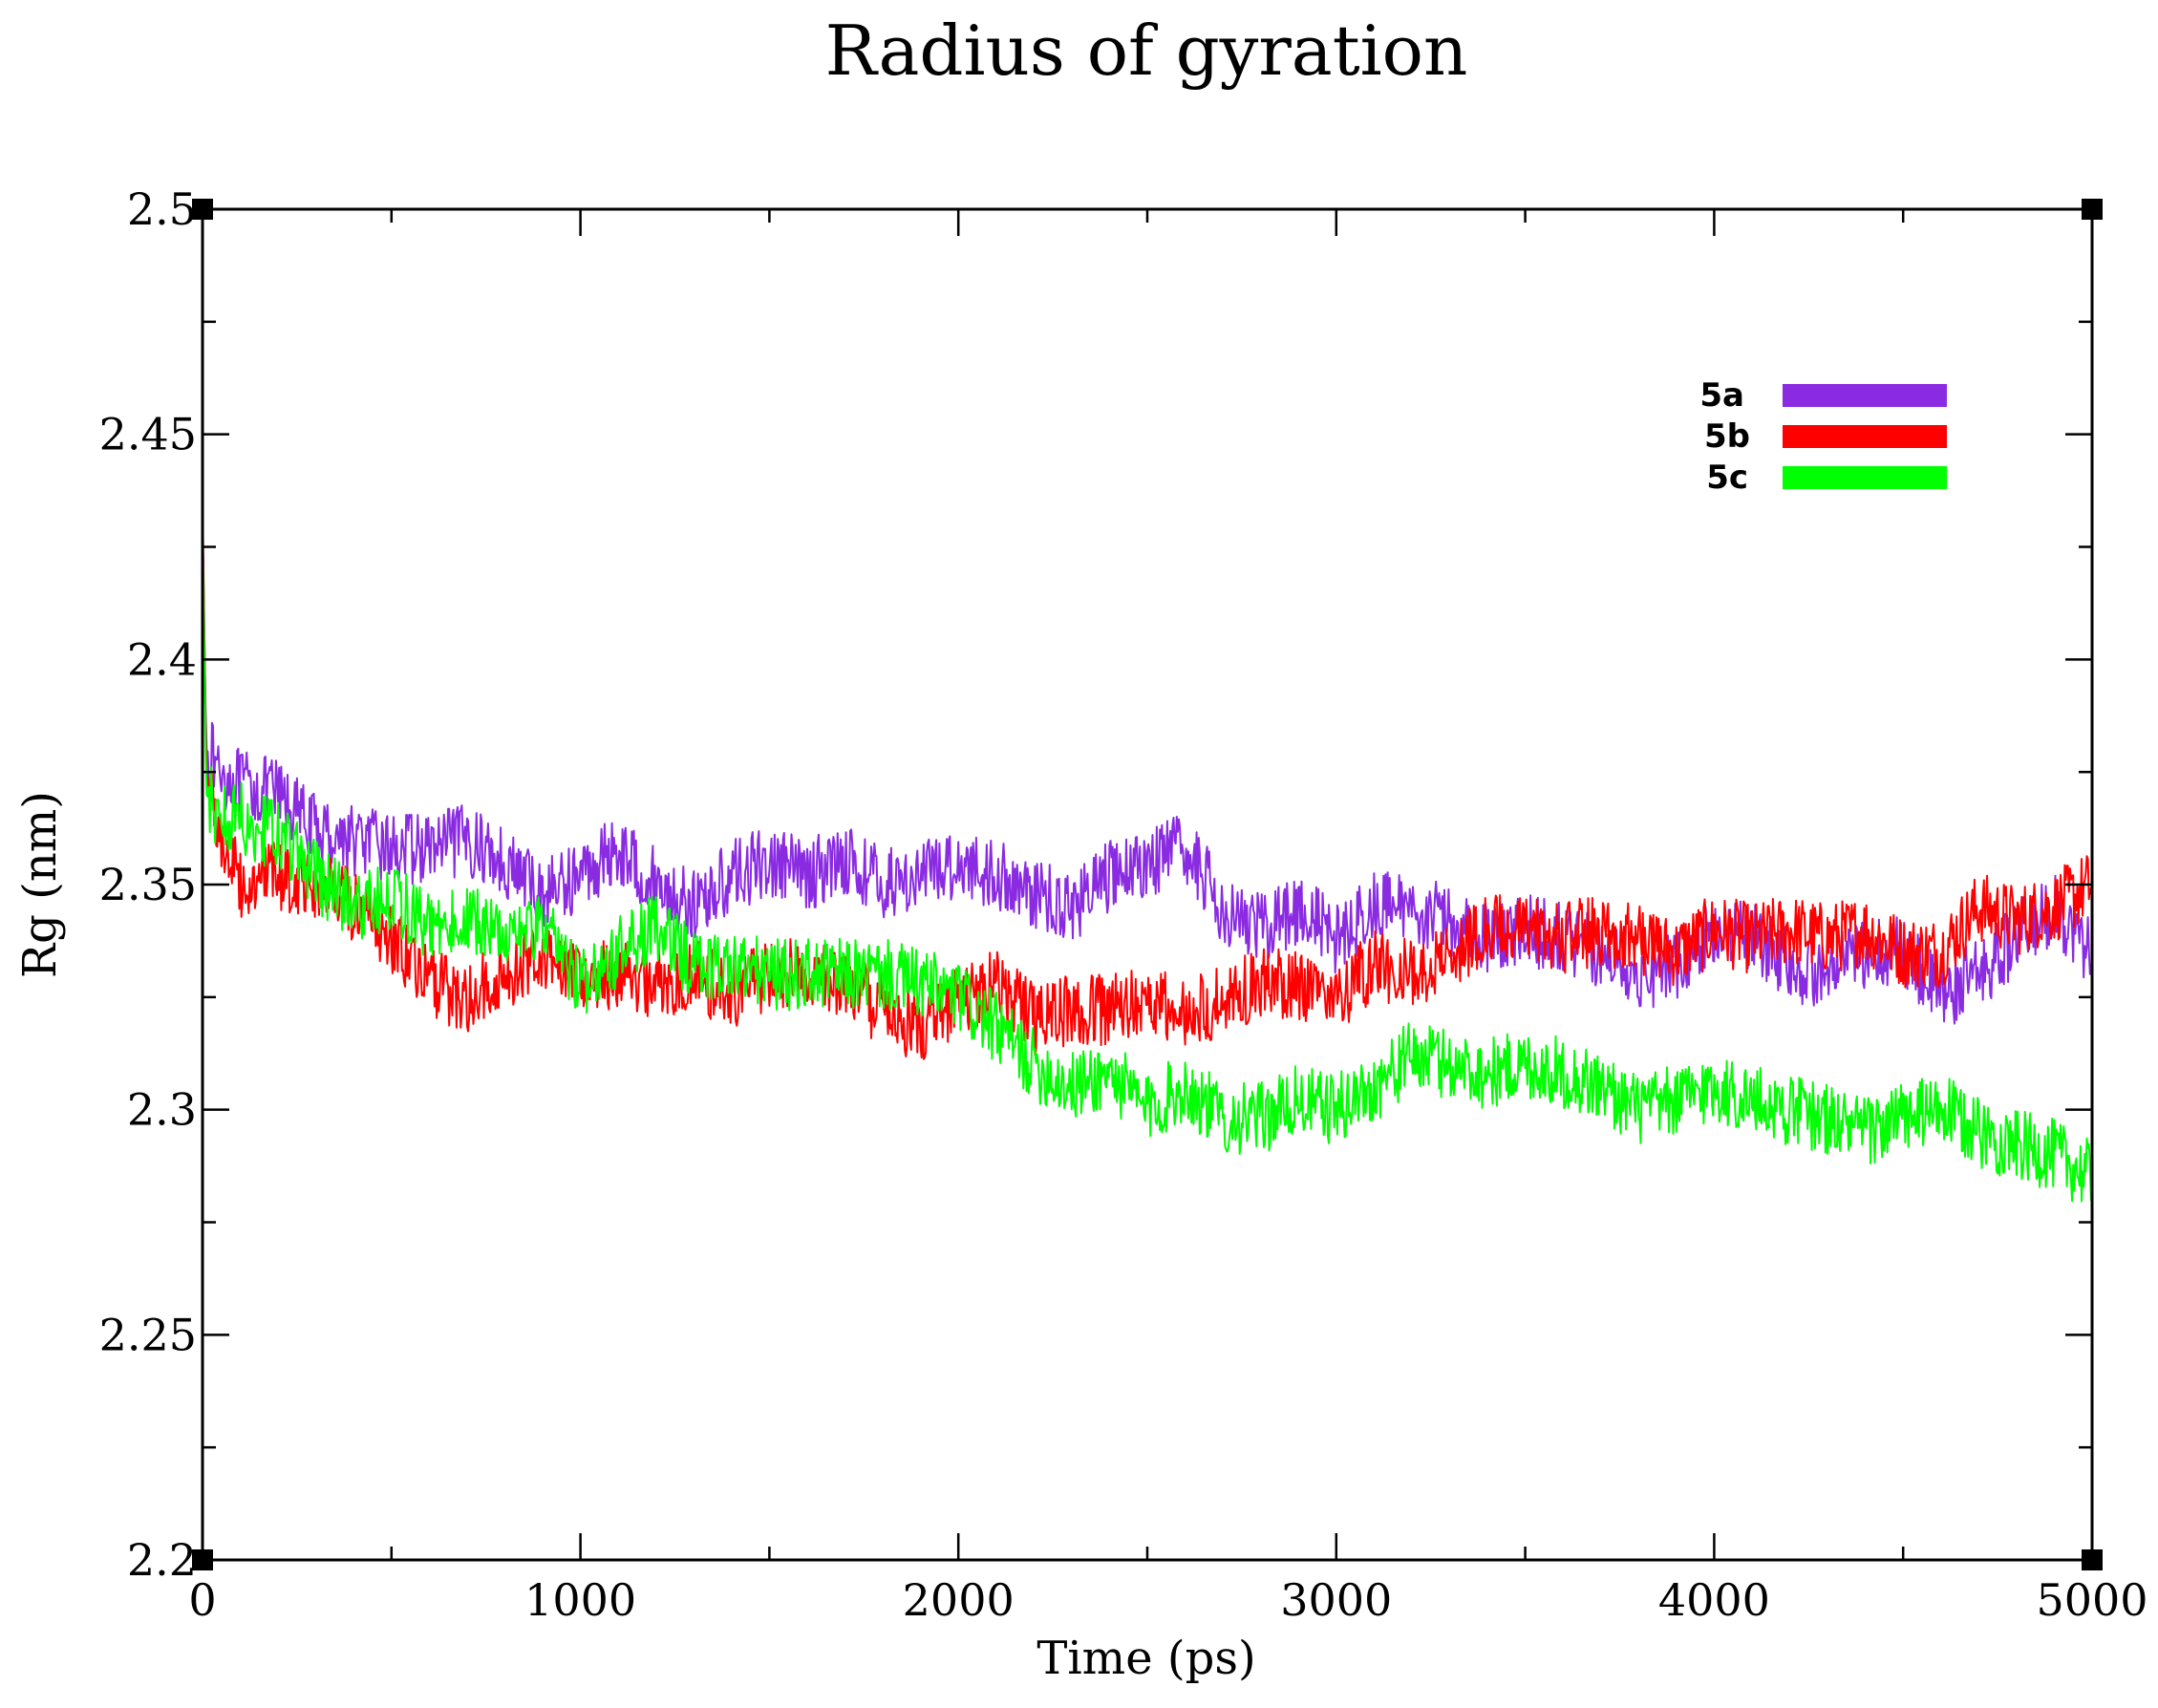 The height and width of the screenshot is (1708, 2158). What do you see at coordinates (148, 1334) in the screenshot?
I see `y-tick-label: 2.25` at bounding box center [148, 1334].